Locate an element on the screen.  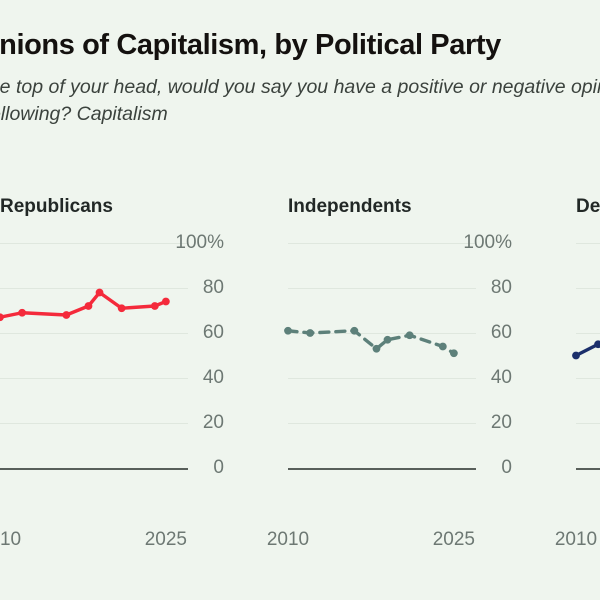
series-democrats is located at coordinates (586, 350).